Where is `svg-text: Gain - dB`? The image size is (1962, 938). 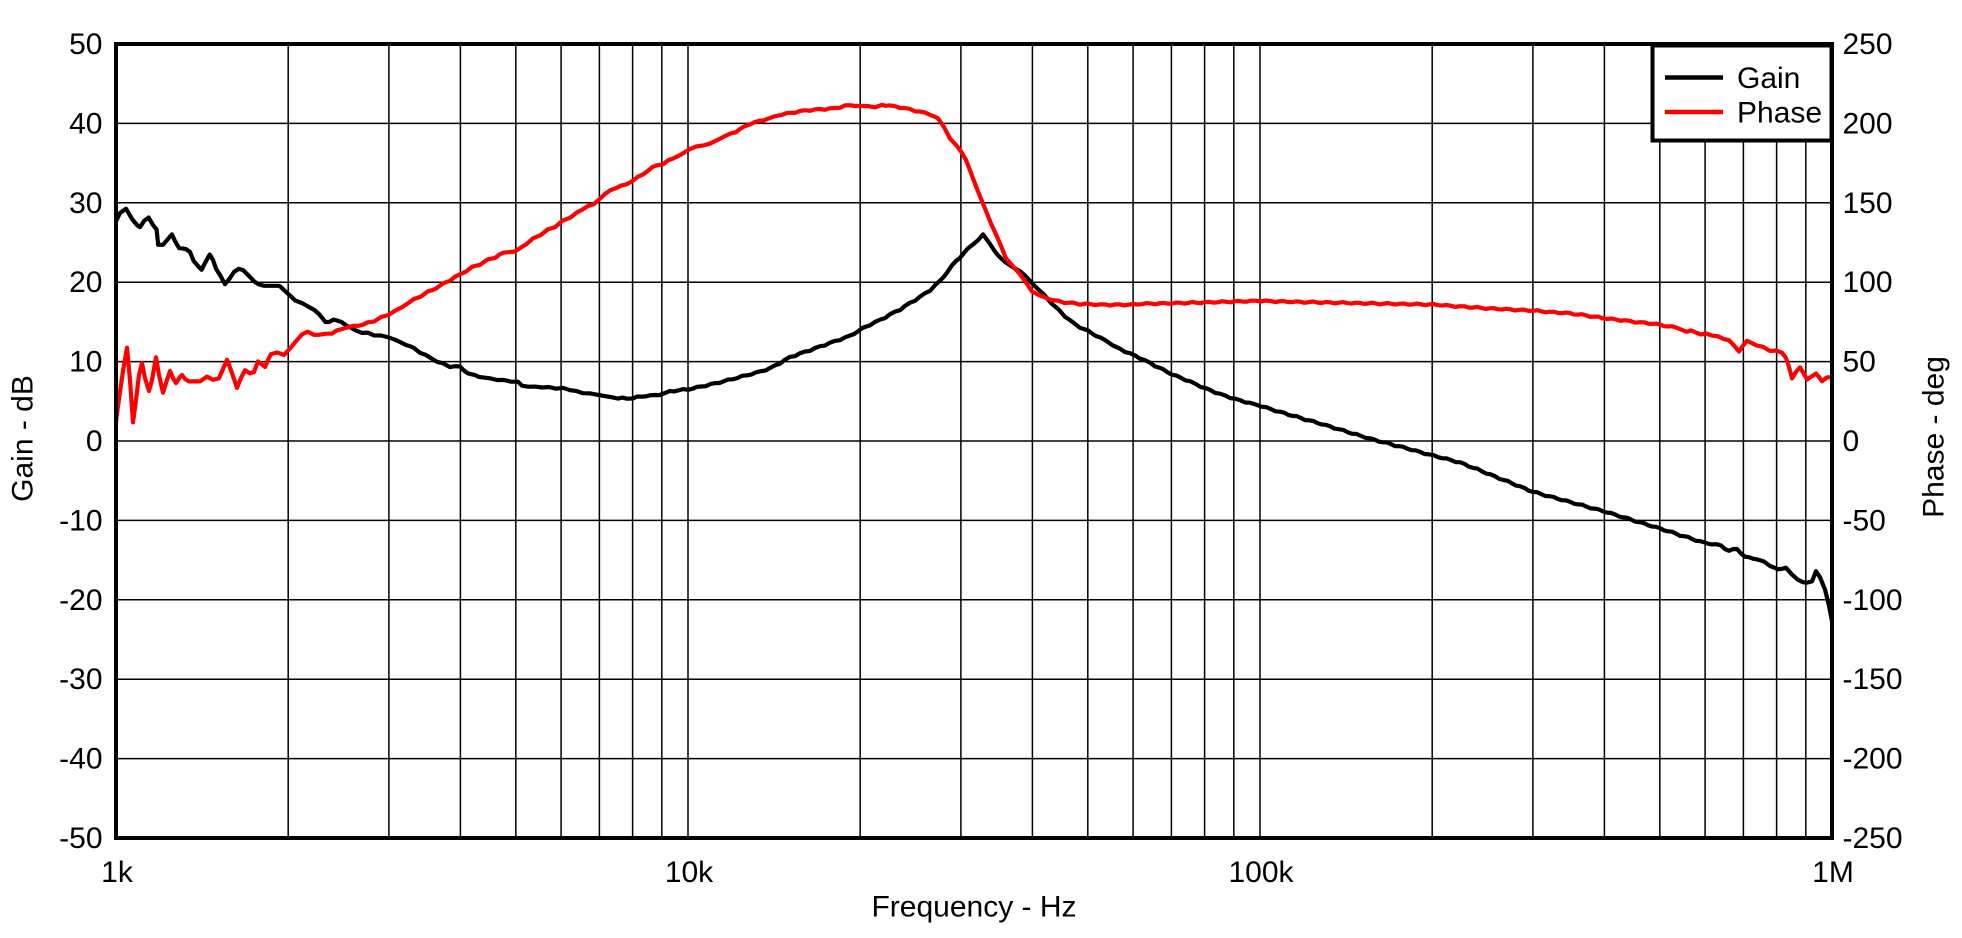
svg-text: Gain - dB is located at coordinates (23, 438).